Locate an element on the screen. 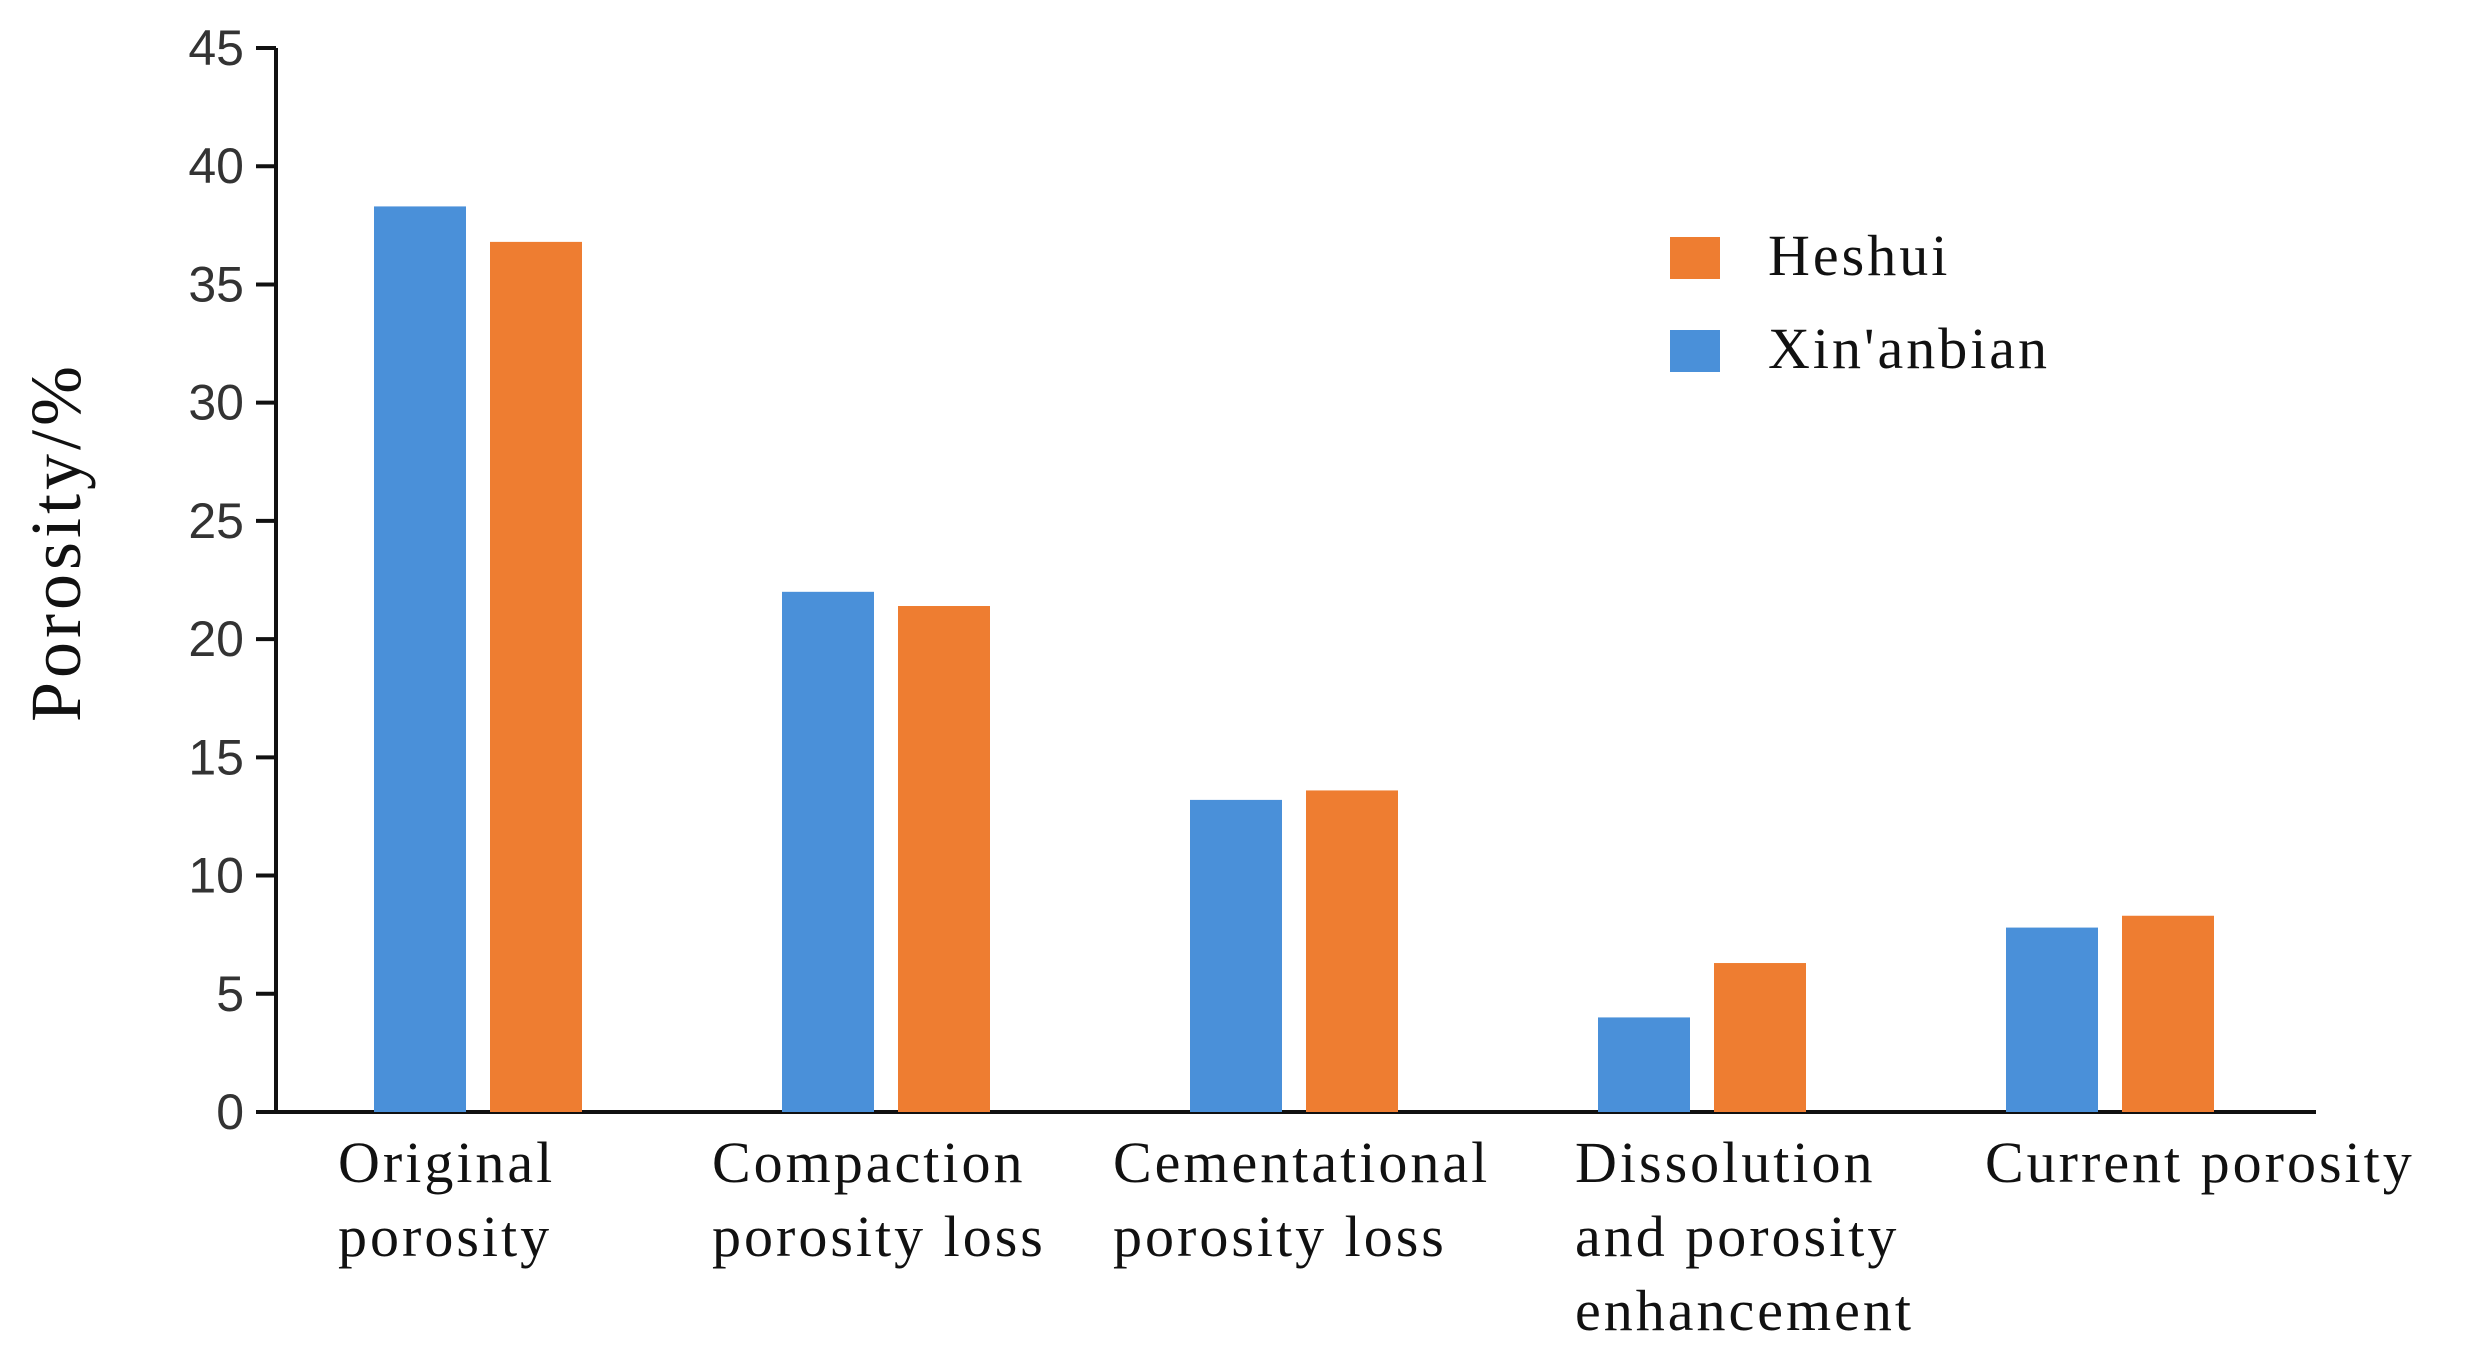  y-tick-label: 45 is located at coordinates (216, 48).